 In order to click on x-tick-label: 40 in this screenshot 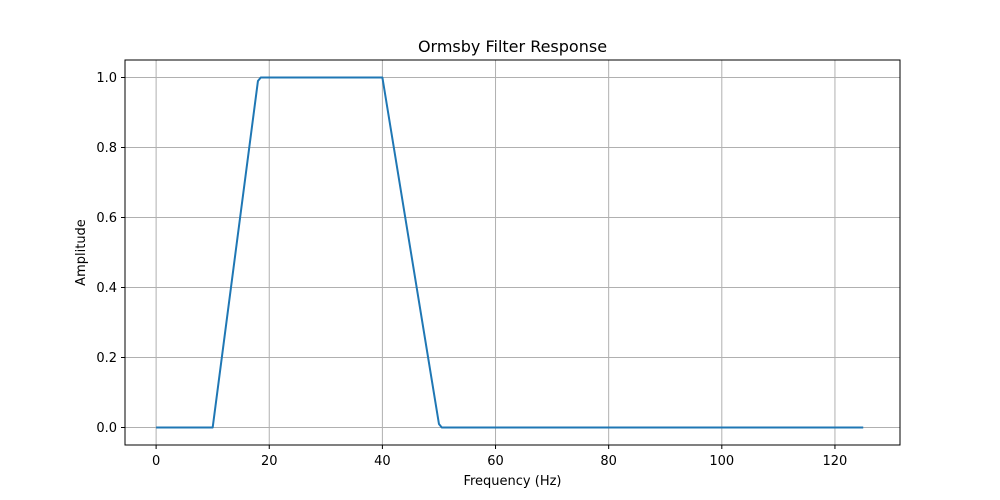, I will do `click(382, 461)`.